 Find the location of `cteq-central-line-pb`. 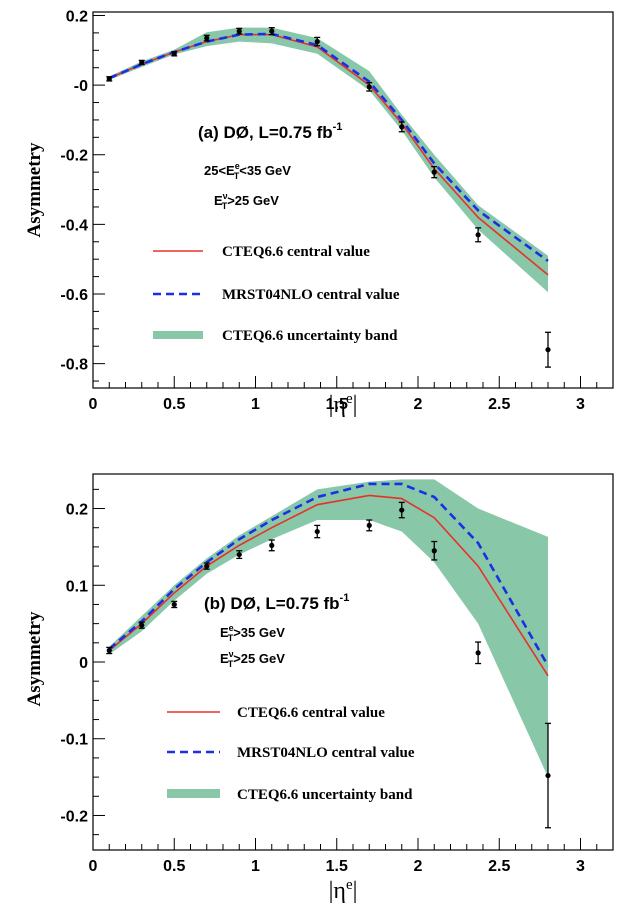

cteq-central-line-pb is located at coordinates (328, 585).